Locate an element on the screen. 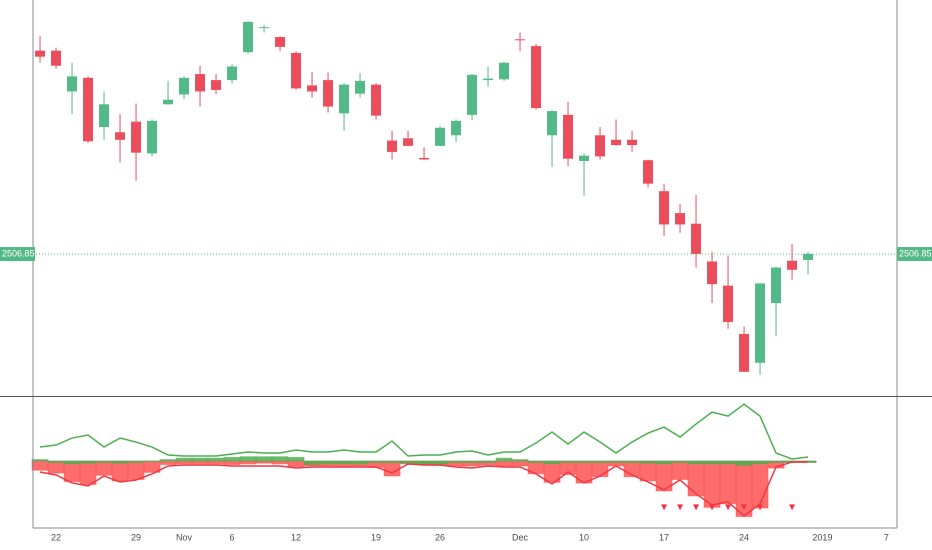 The width and height of the screenshot is (932, 550). indicator-line is located at coordinates (424, 489).